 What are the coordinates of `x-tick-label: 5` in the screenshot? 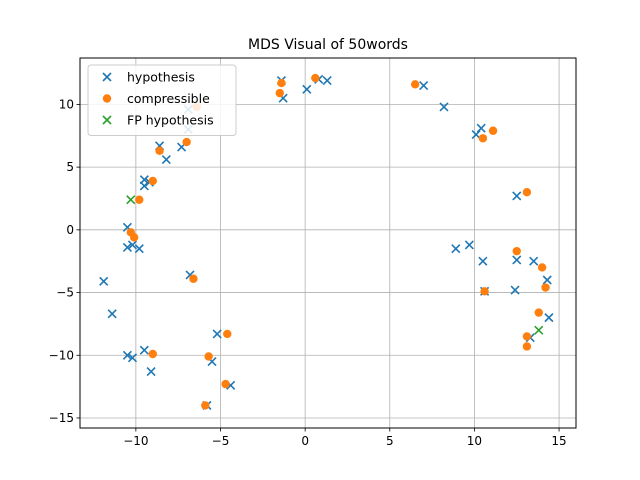 It's located at (390, 441).